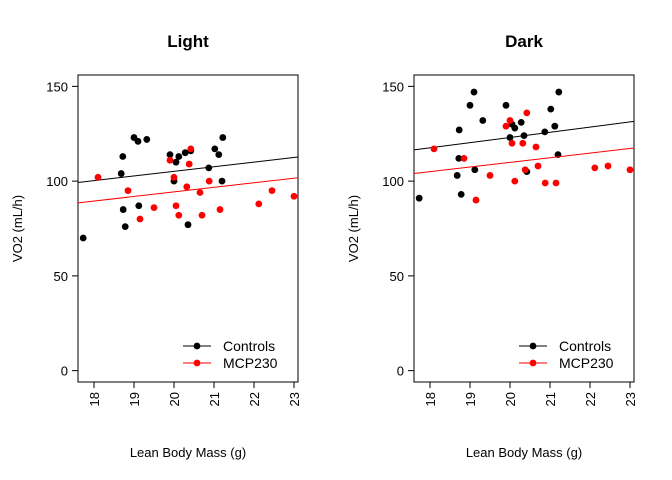 This screenshot has width=672, height=480. I want to click on trend-line-controls, so click(188, 169).